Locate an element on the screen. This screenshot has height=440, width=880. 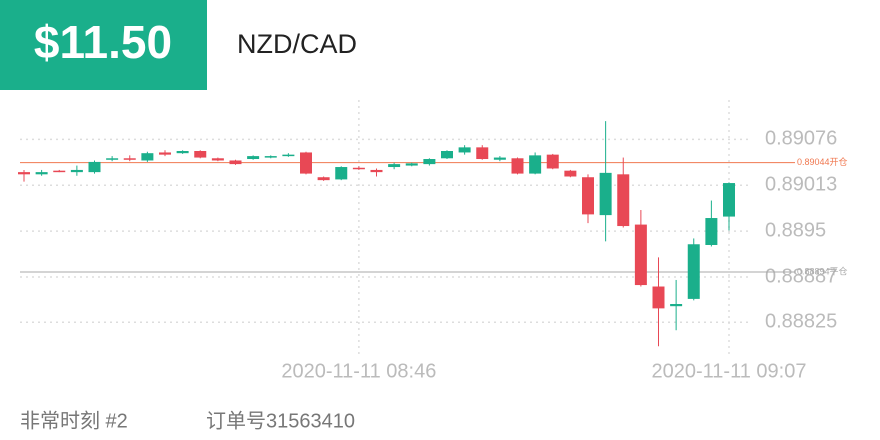
price-badge is located at coordinates (103, 45).